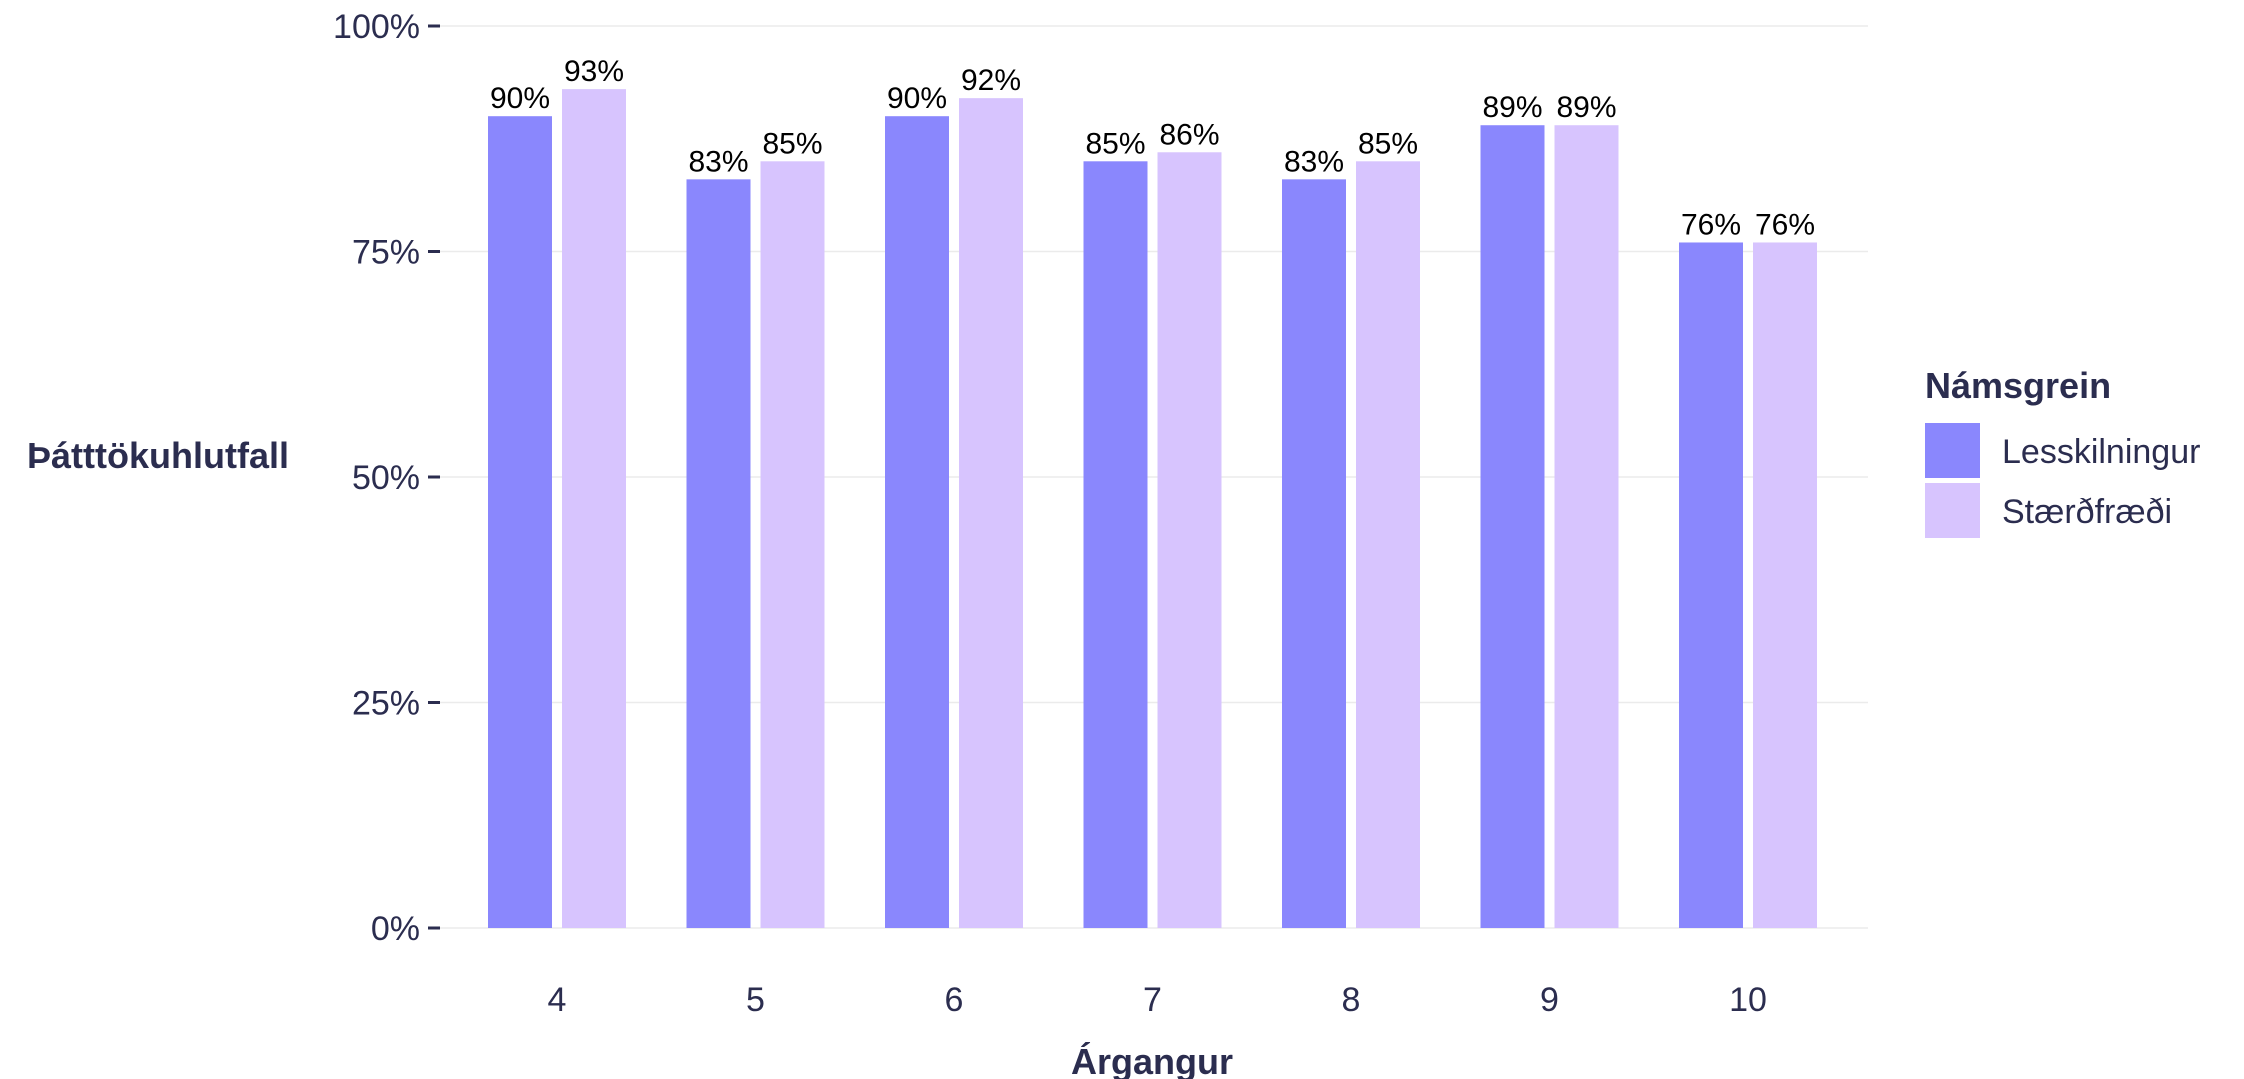 This screenshot has width=2244, height=1079. Describe the element at coordinates (755, 1000) in the screenshot. I see `x-tick-label: 5` at that location.